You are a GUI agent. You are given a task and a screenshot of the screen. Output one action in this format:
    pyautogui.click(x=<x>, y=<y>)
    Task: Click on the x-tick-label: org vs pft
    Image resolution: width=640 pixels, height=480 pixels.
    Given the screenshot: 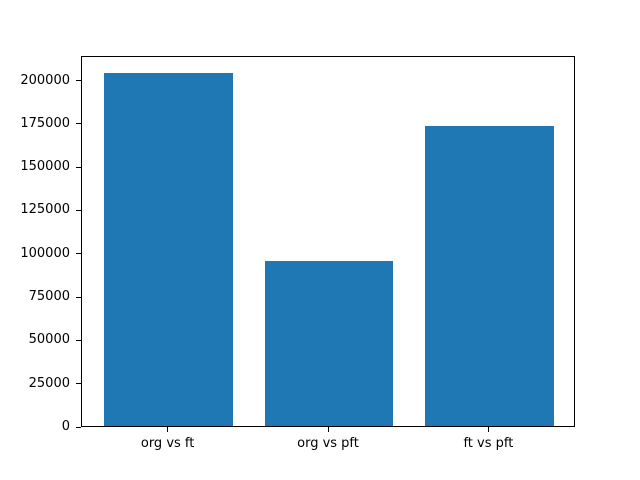 What is the action you would take?
    pyautogui.click(x=328, y=443)
    